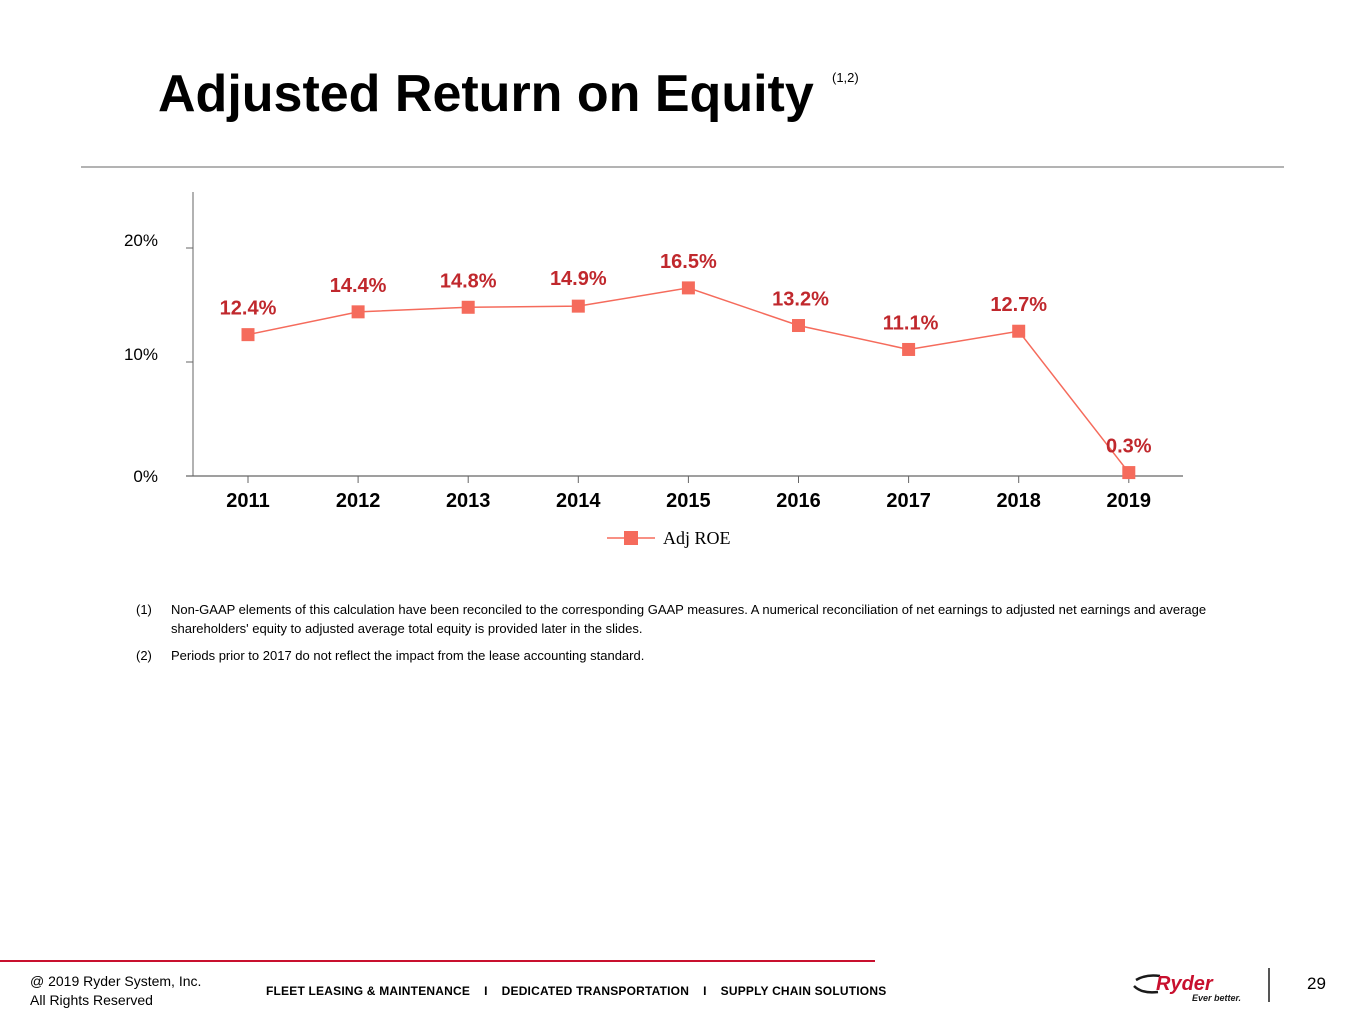 This screenshot has height=1024, width=1365. I want to click on y-tick-label: 20%, so click(141, 240).